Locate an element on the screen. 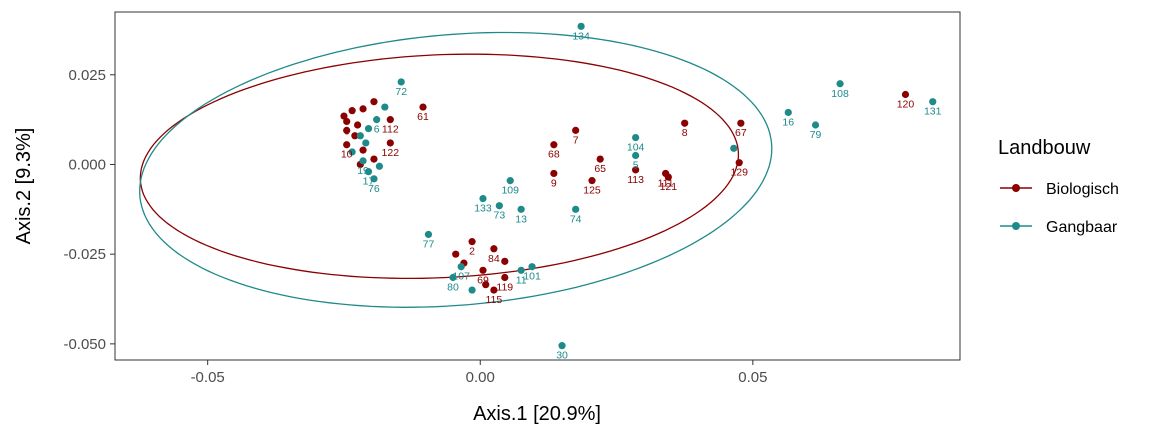 The height and width of the screenshot is (437, 1159). point-label: 5 is located at coordinates (636, 166).